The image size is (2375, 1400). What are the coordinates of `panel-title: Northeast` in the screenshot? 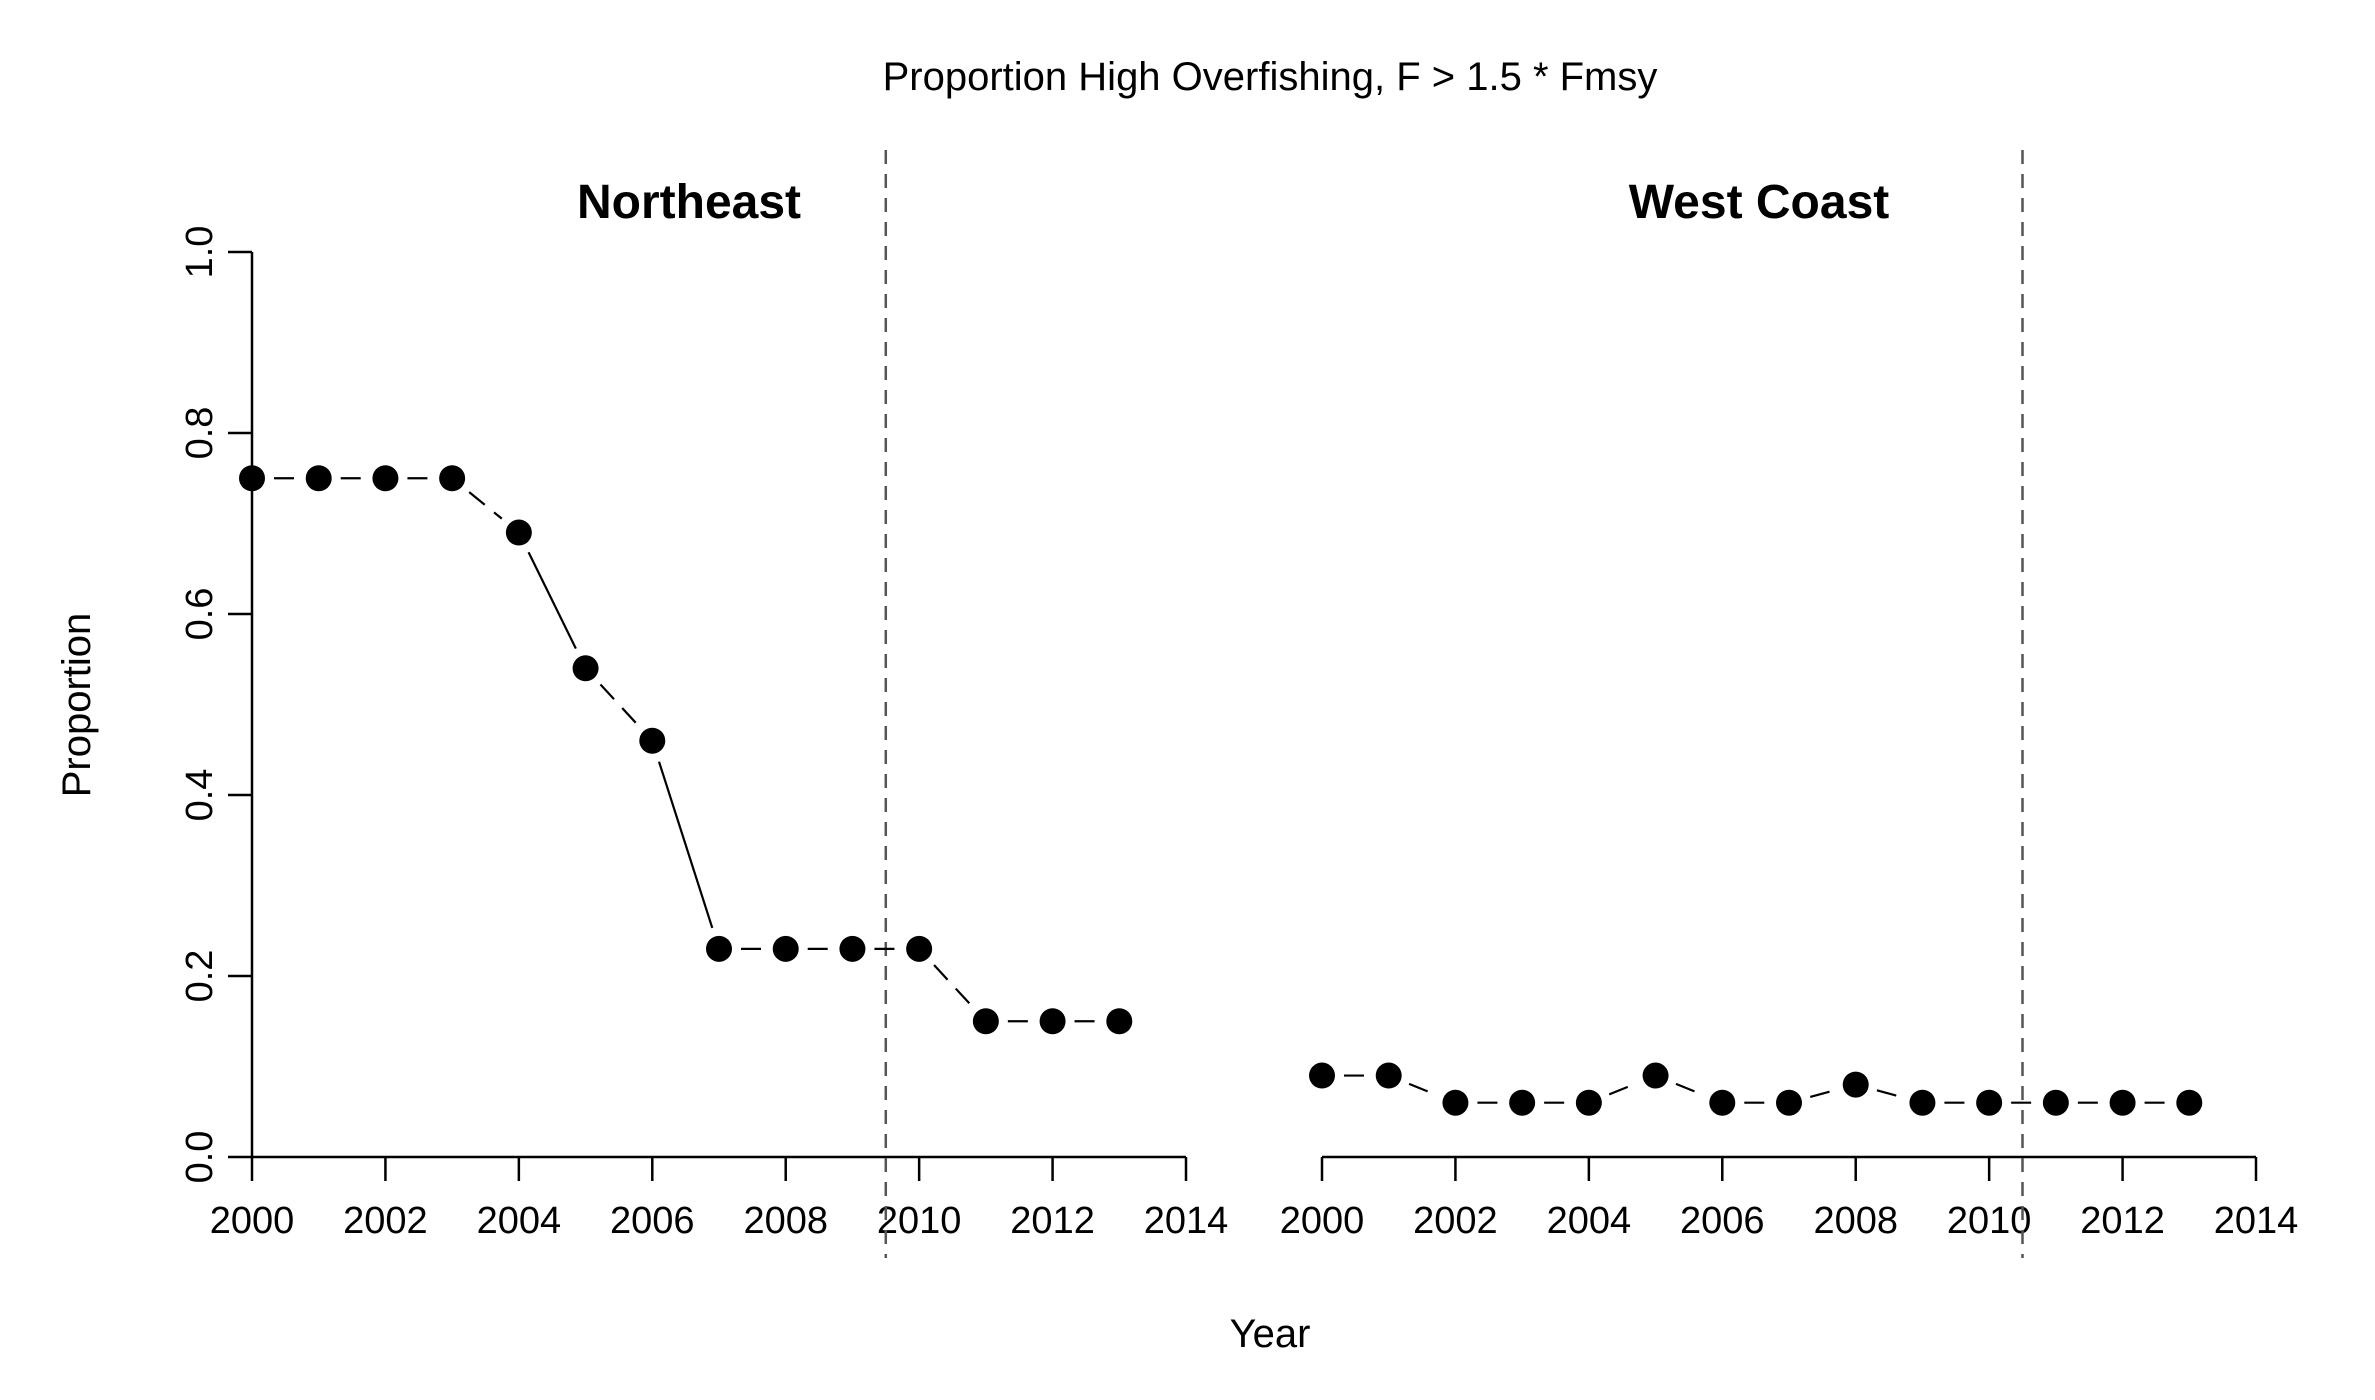 It's located at (689, 202).